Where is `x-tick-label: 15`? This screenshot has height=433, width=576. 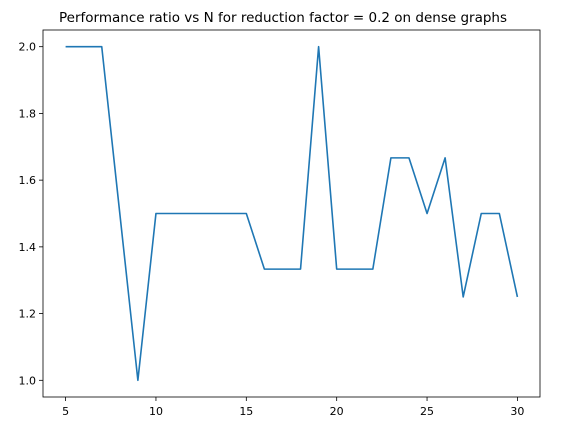
x-tick-label: 15 is located at coordinates (246, 411).